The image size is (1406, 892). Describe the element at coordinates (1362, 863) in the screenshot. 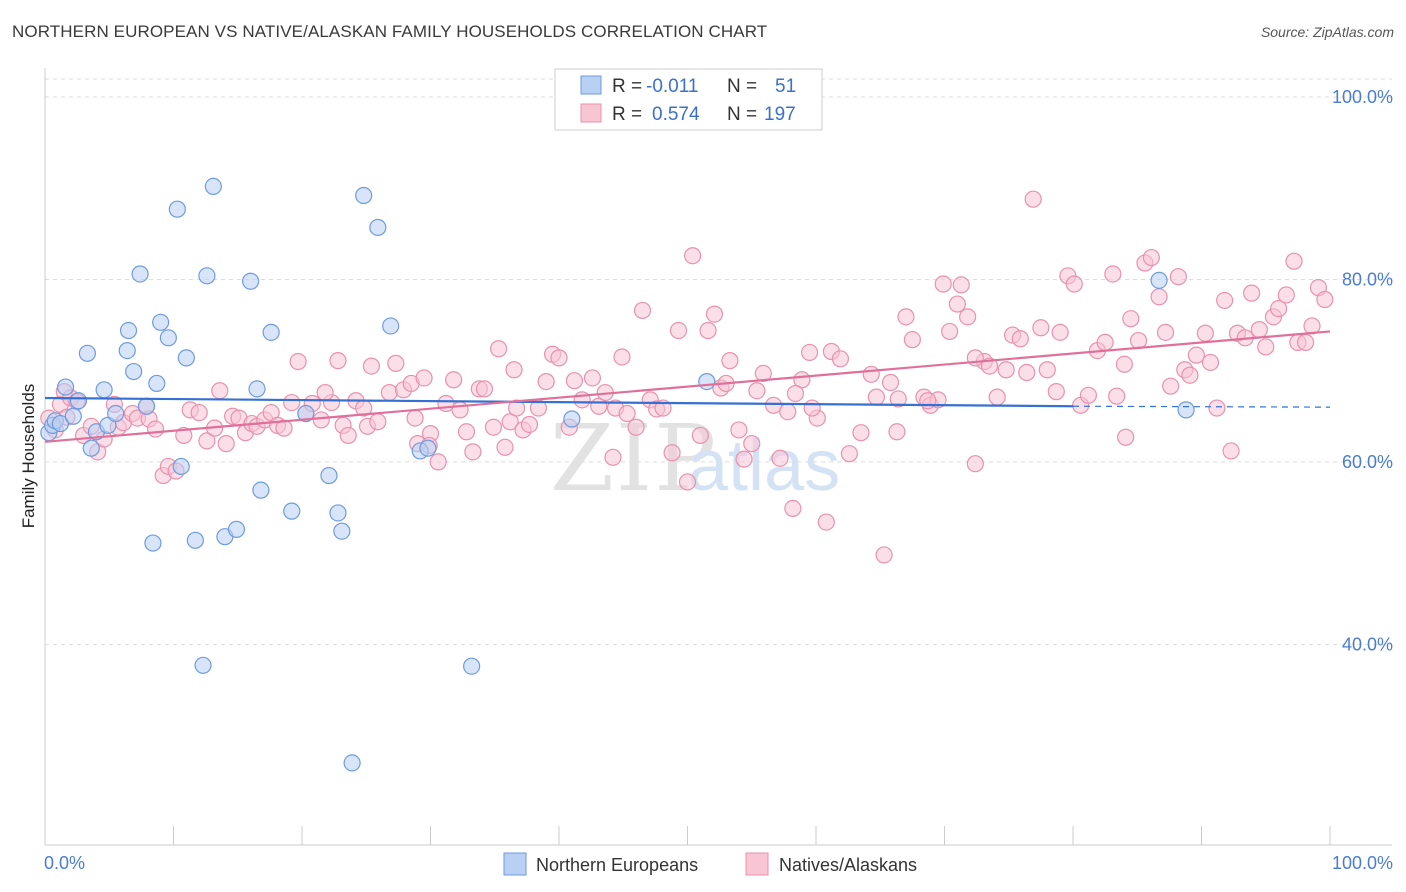

I see `x-tick-label-max: 100.0%` at that location.